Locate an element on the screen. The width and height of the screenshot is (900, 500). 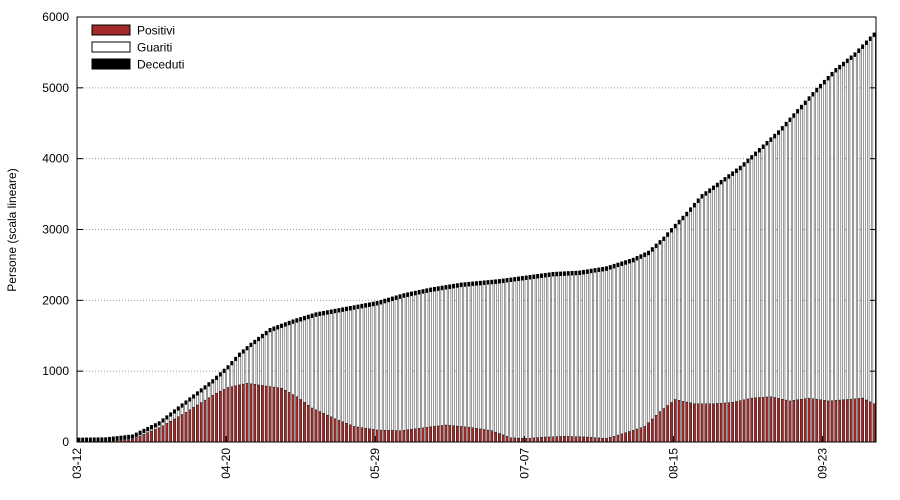
legend-swatch-positivi is located at coordinates (111, 30).